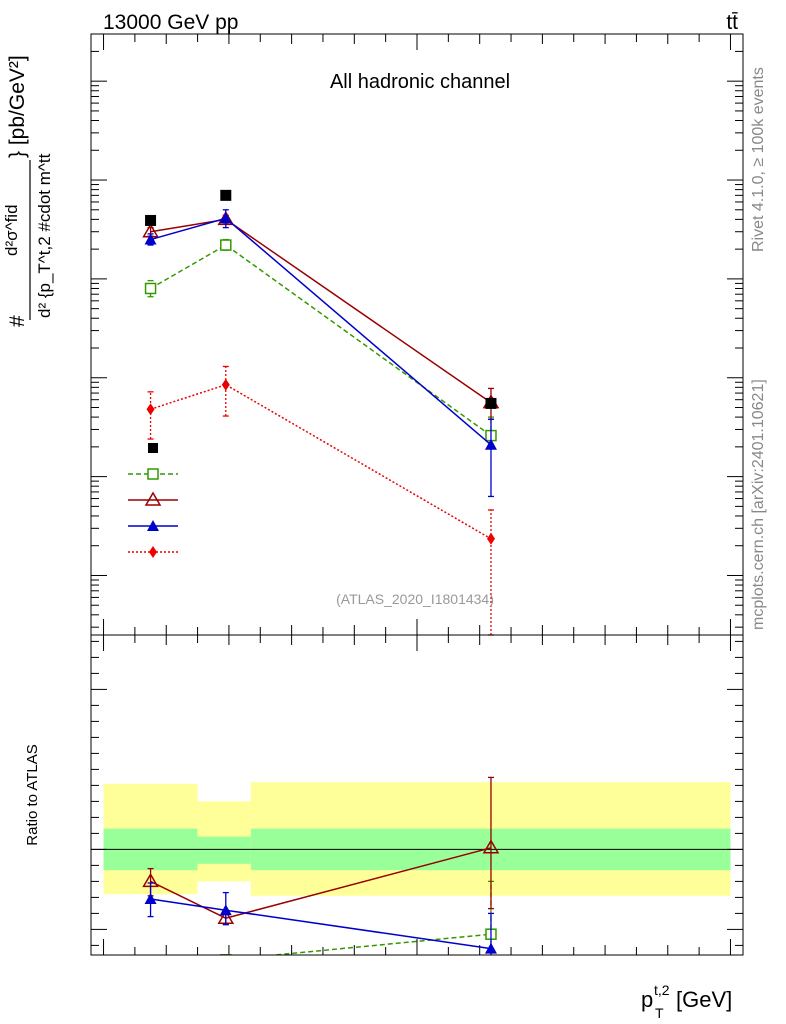 The width and height of the screenshot is (786, 1024). What do you see at coordinates (732, 22) in the screenshot?
I see `process-label: tt̄` at bounding box center [732, 22].